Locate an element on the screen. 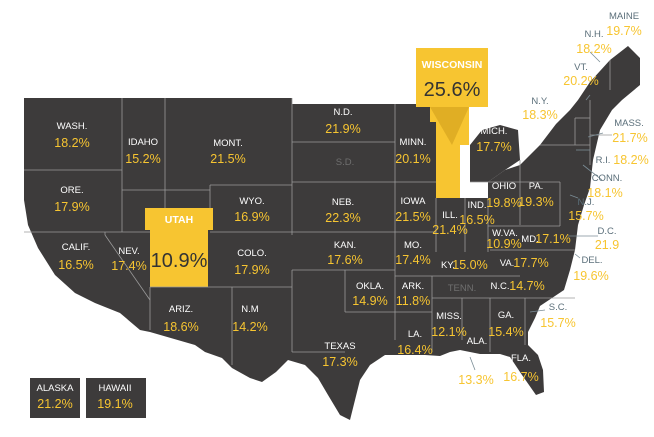 Image resolution: width=654 pixels, height=437 pixels. state-value-nh: 18.2% is located at coordinates (593, 49).